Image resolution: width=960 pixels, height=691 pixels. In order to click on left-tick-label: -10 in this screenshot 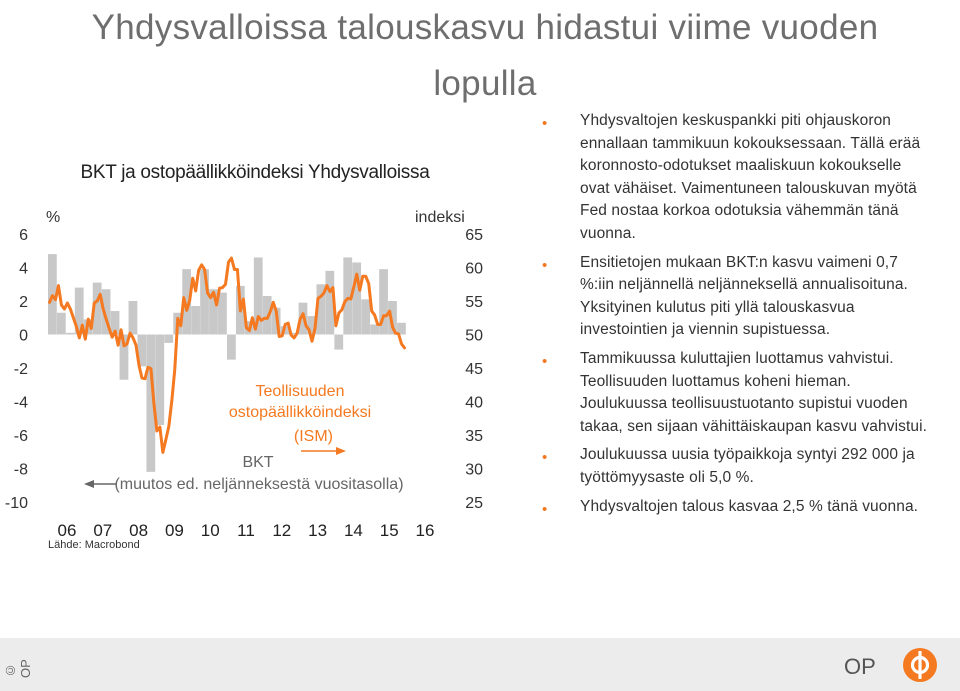, I will do `click(16, 503)`.